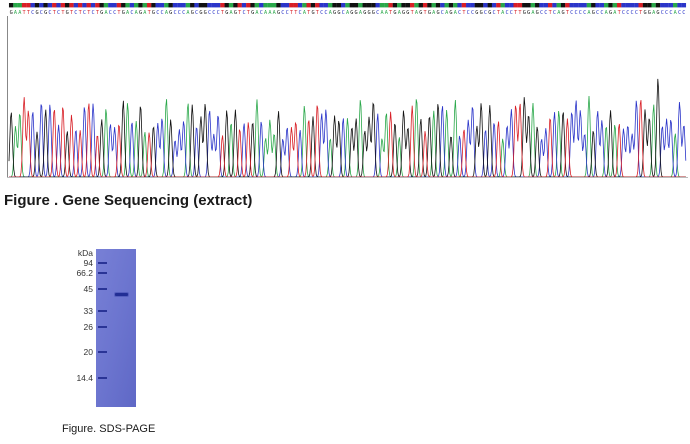 The image size is (690, 444). I want to click on gene-sequencing-caption: Figure . Gene Sequencing (extract), so click(128, 200).